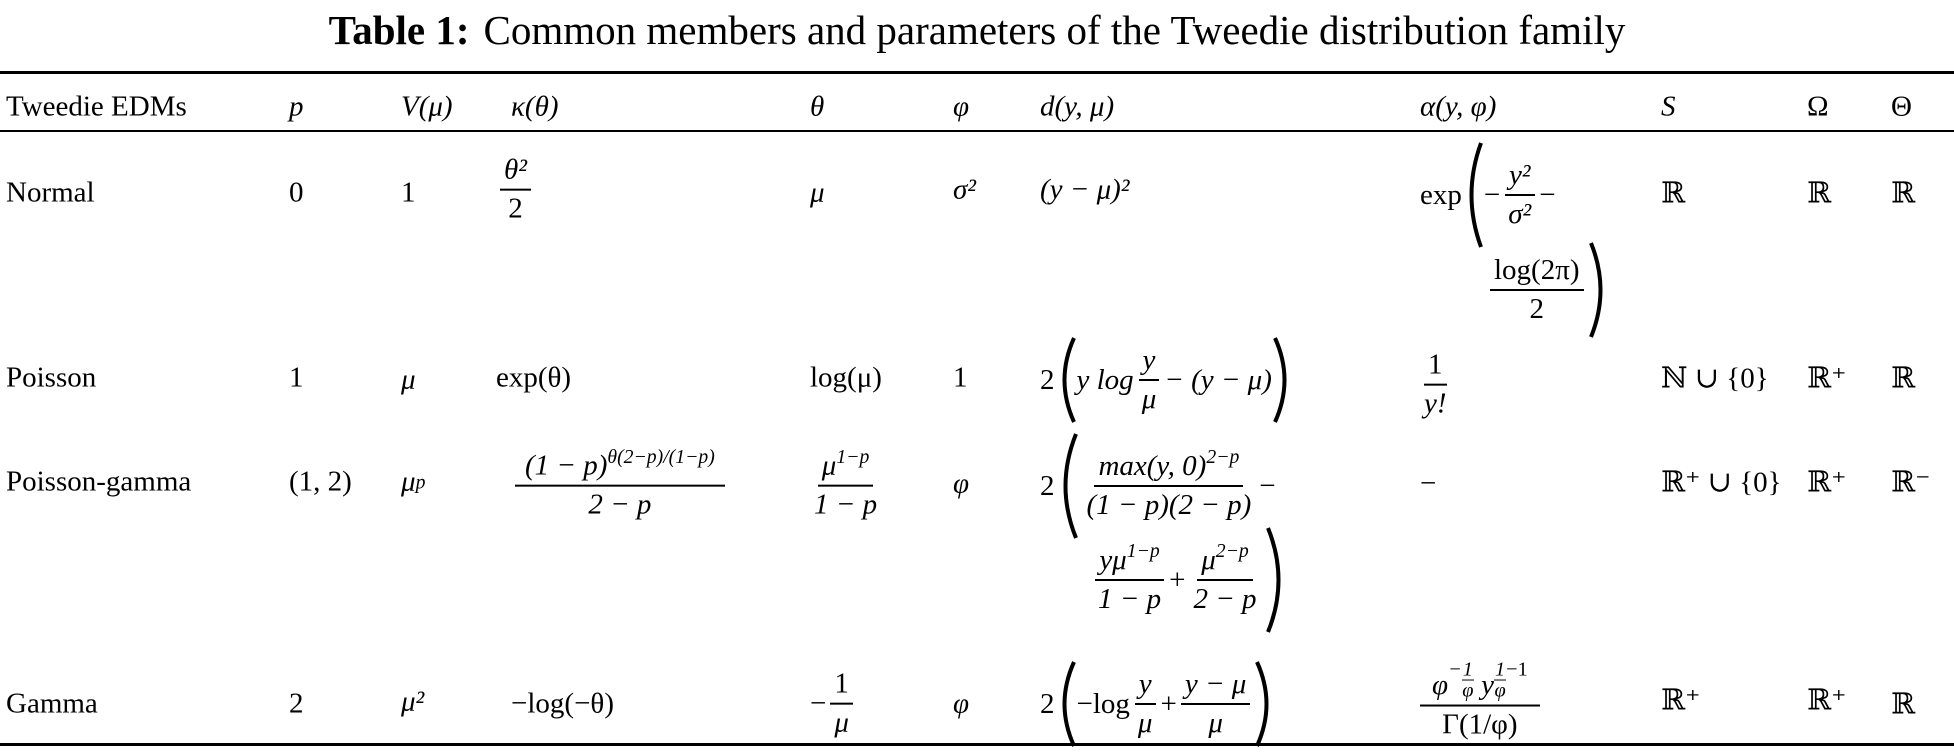 This screenshot has width=1954, height=754. Describe the element at coordinates (1668, 106) in the screenshot. I see `header-support: S` at that location.